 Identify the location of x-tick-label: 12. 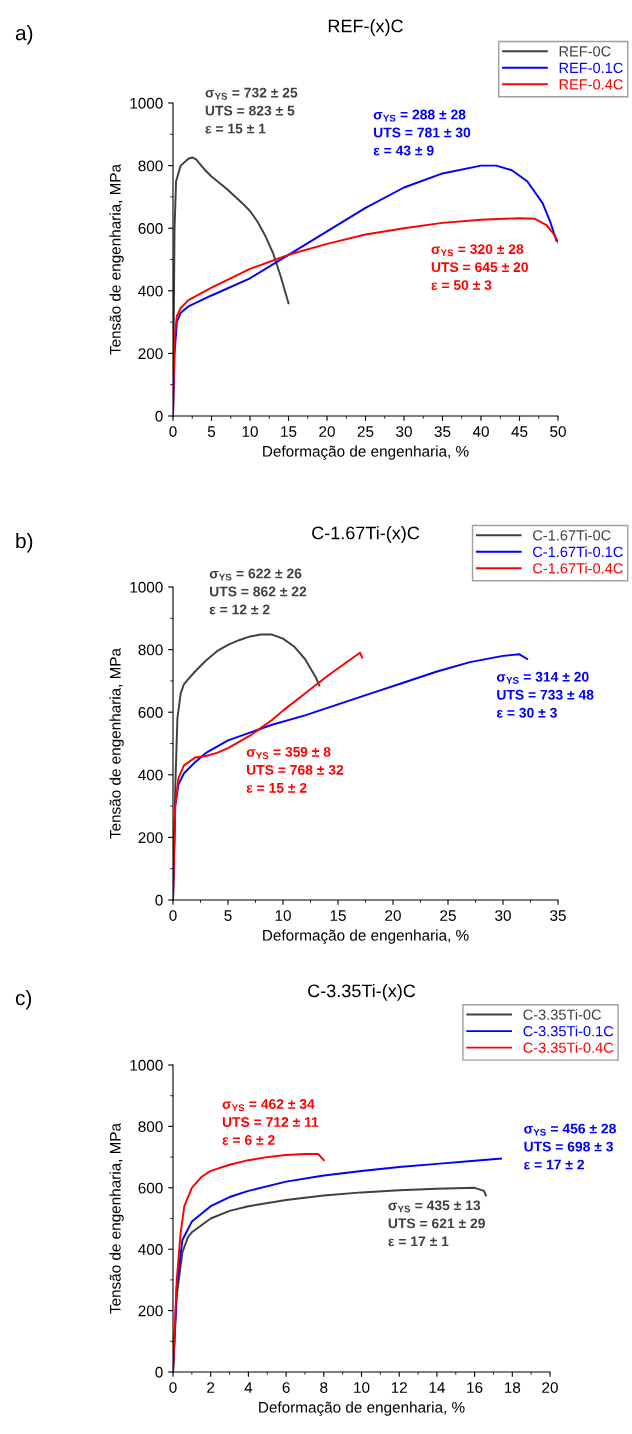
(399, 1387).